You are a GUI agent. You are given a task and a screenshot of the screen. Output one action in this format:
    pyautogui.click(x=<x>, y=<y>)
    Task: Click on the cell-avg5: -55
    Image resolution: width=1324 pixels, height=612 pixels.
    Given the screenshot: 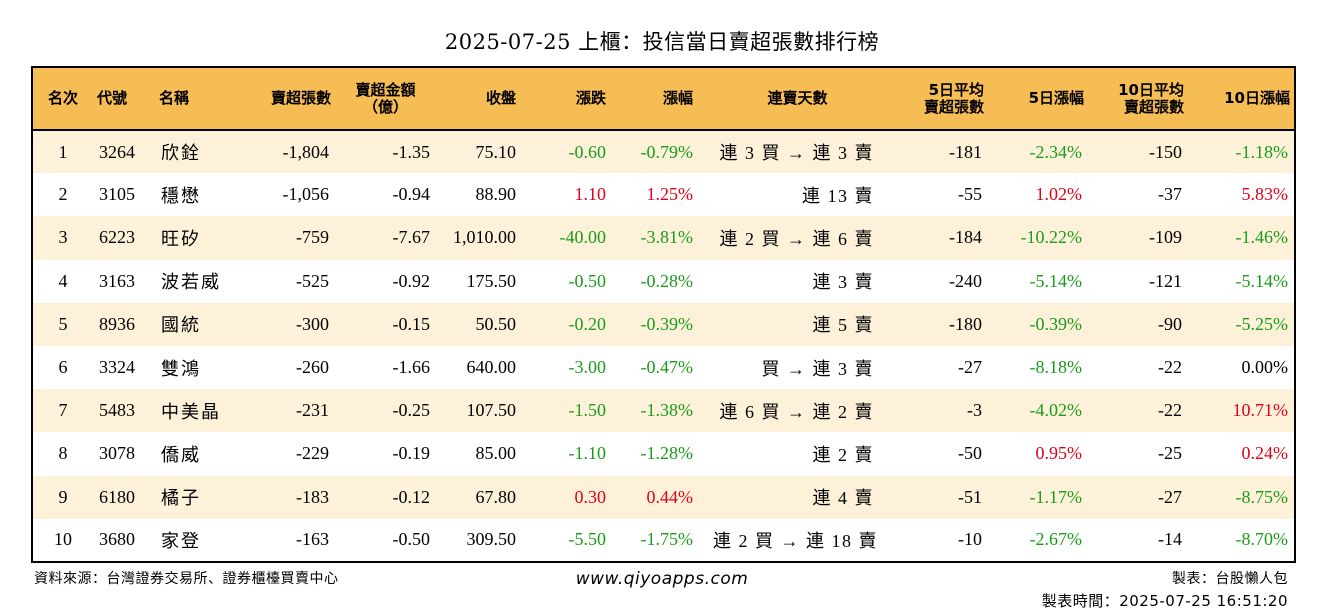 What is the action you would take?
    pyautogui.click(x=970, y=194)
    